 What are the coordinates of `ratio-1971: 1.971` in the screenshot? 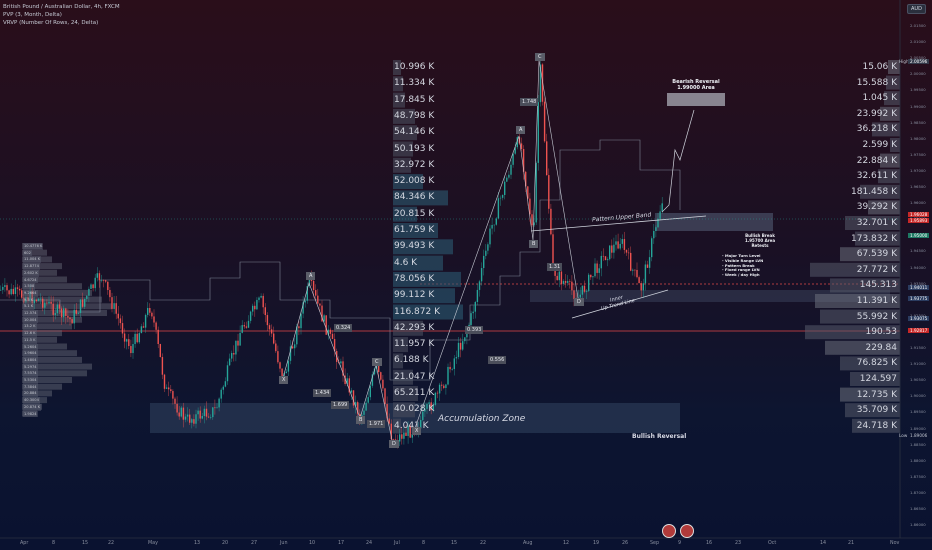 It's located at (376, 424).